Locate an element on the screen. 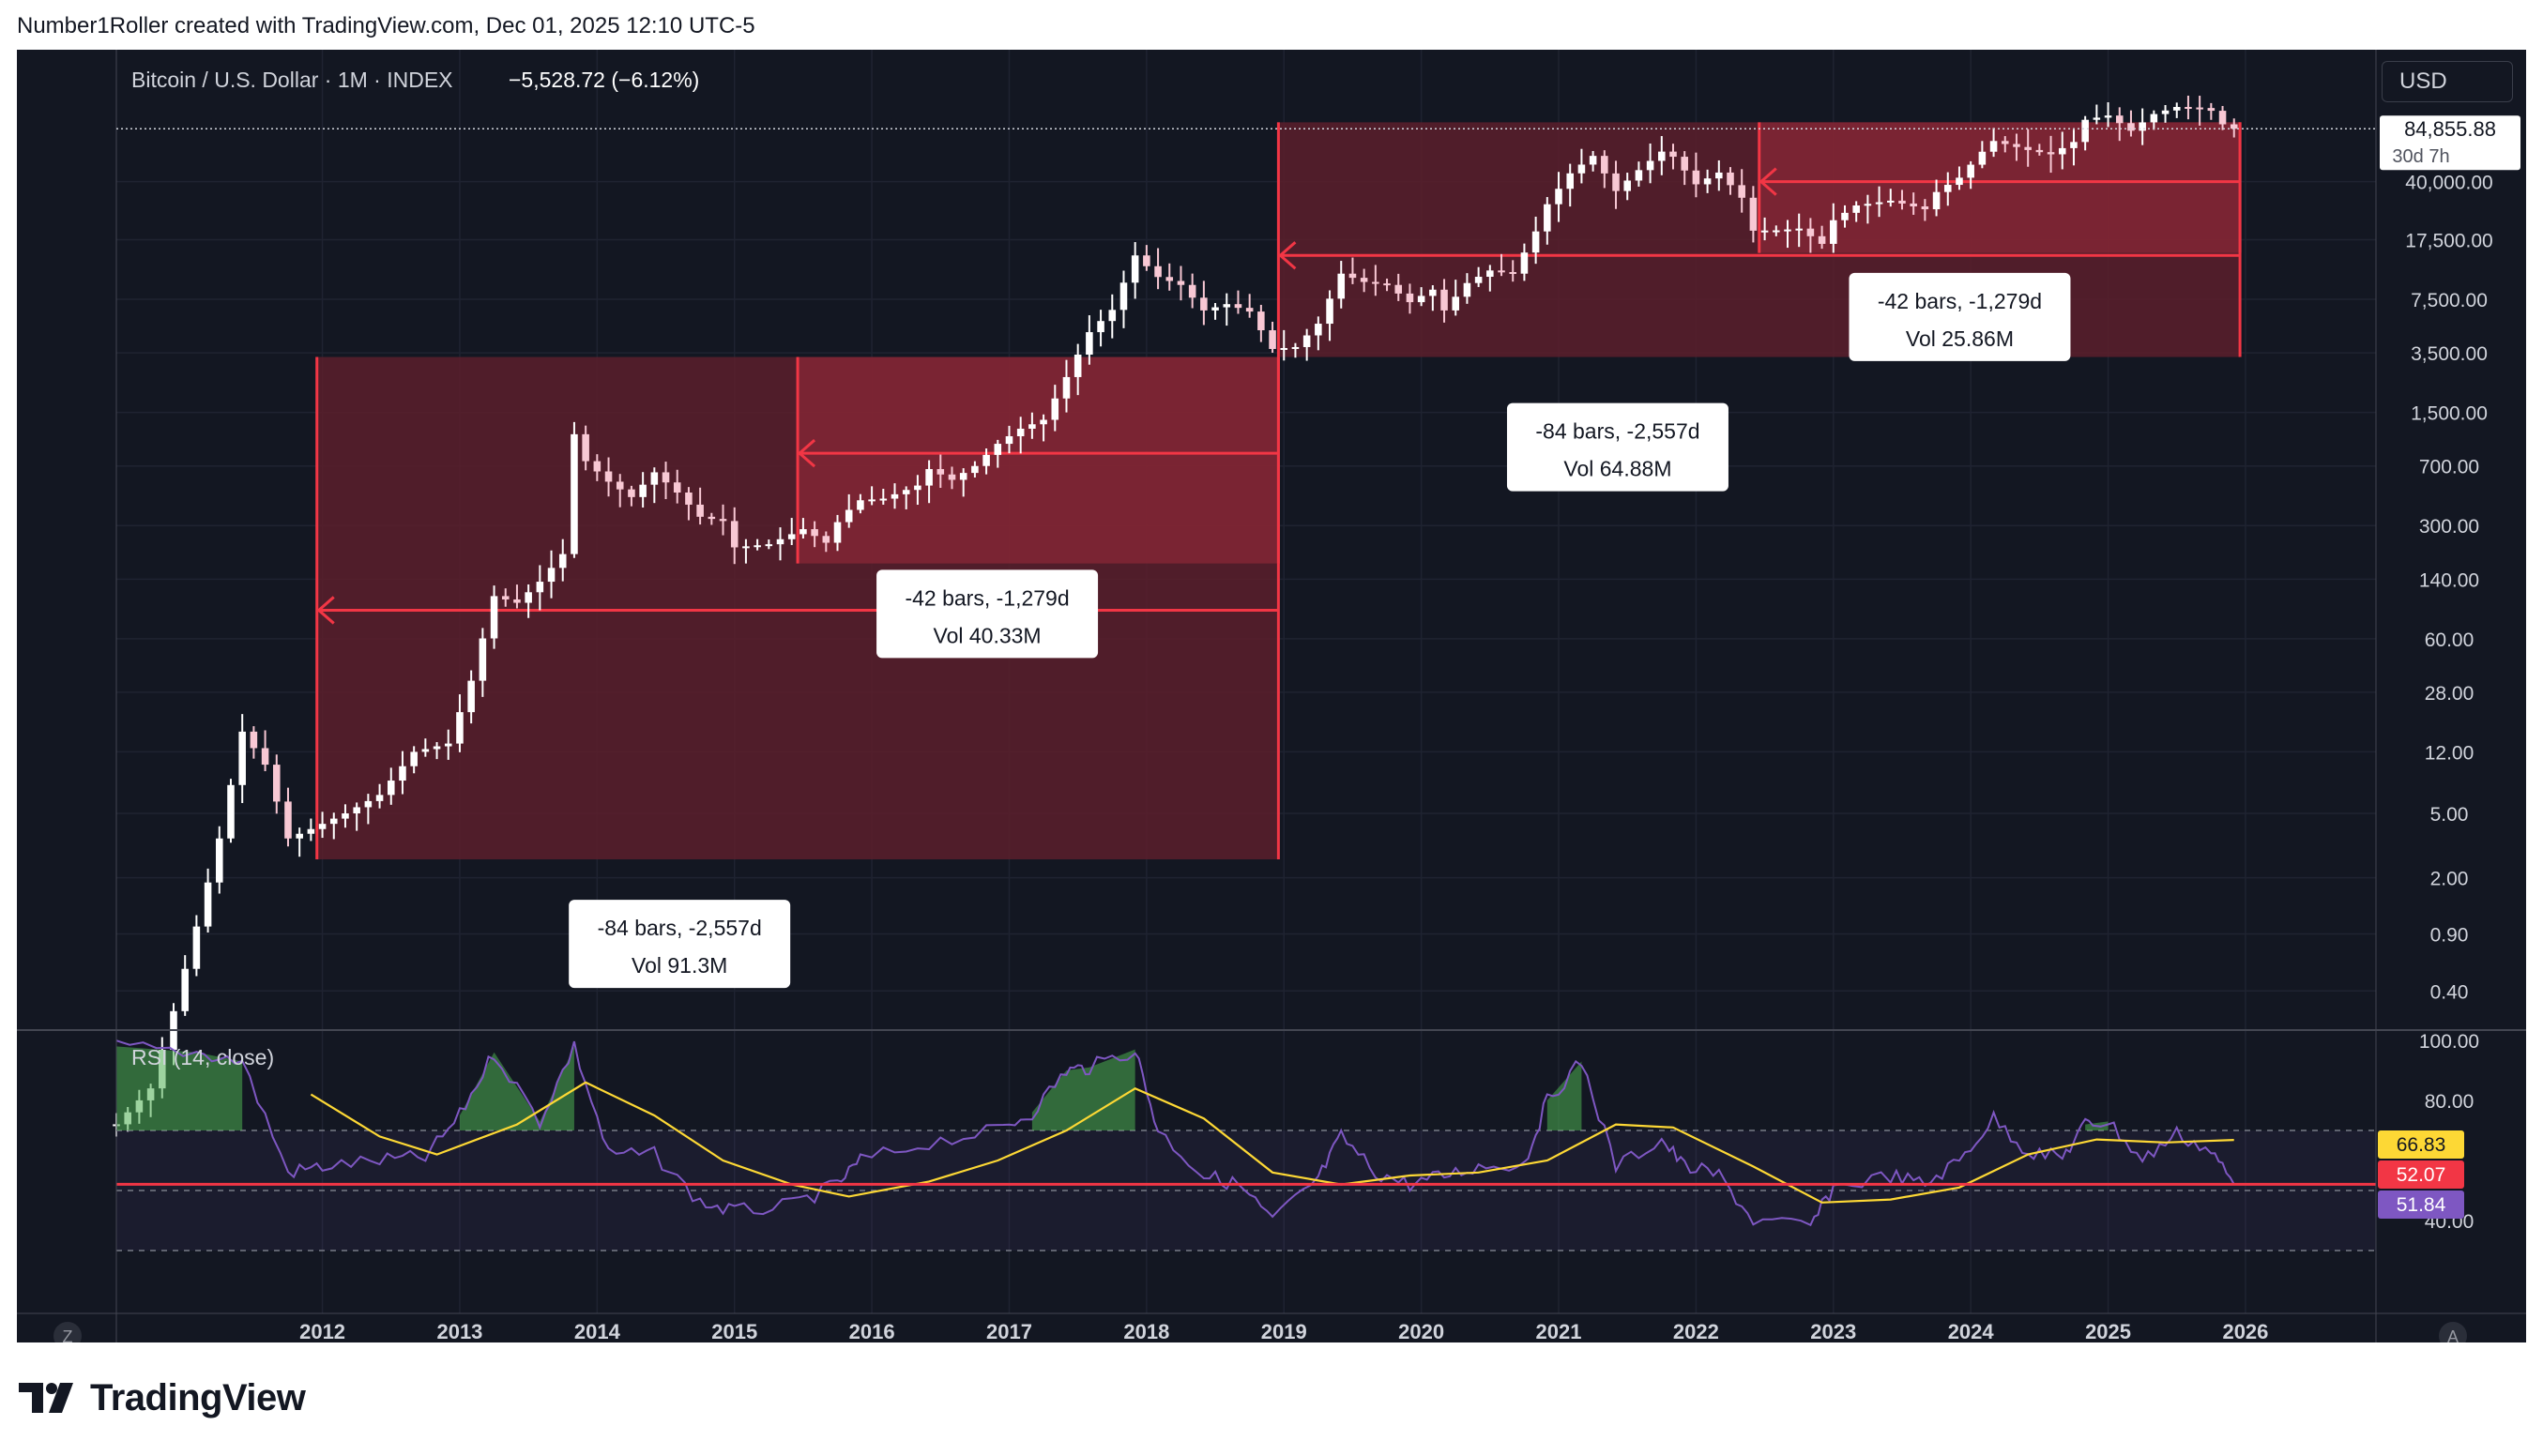 Image resolution: width=2543 pixels, height=1456 pixels. rsi-badge-label: 52.07 is located at coordinates (2421, 1175).